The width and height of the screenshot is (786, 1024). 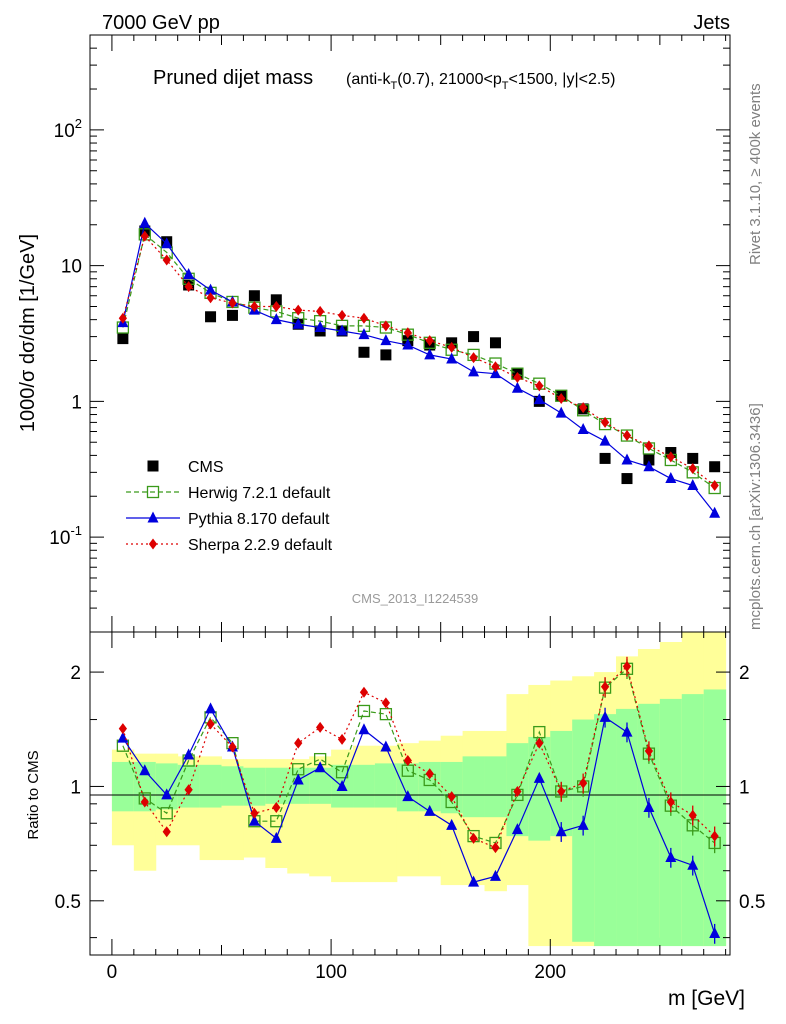 What do you see at coordinates (71, 267) in the screenshot?
I see `main-y-tick-label: 10` at bounding box center [71, 267].